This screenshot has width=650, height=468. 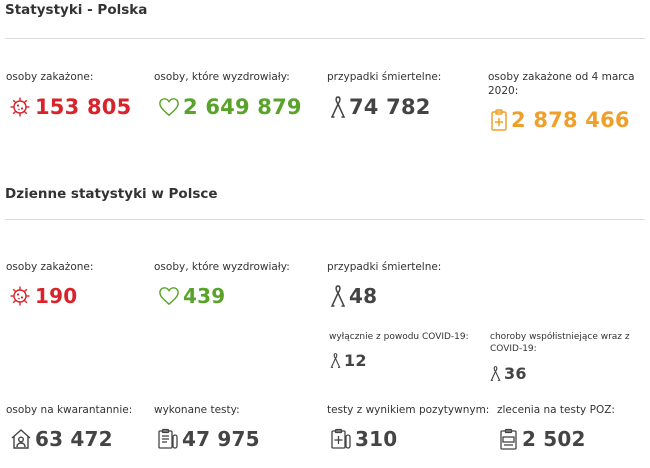 I want to click on section-title-daily: Dzienne statystyki w Polsce, so click(x=111, y=194).